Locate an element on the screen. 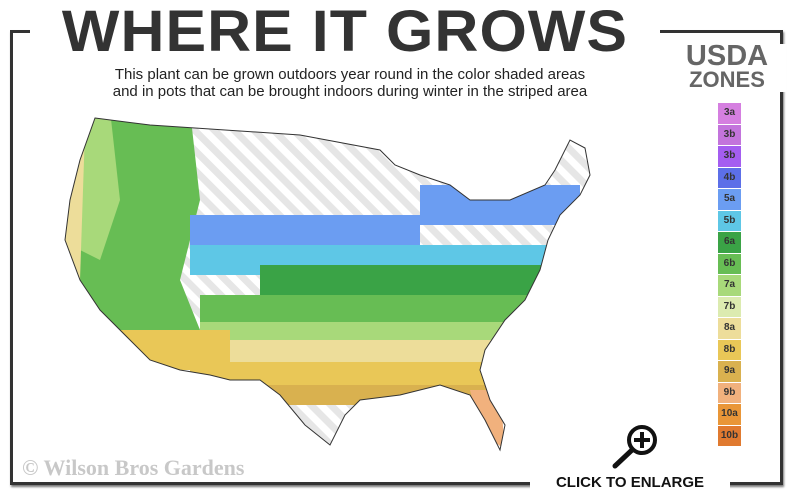 Image resolution: width=800 pixels, height=500 pixels. legend-title: USDA ZONES is located at coordinates (727, 66).